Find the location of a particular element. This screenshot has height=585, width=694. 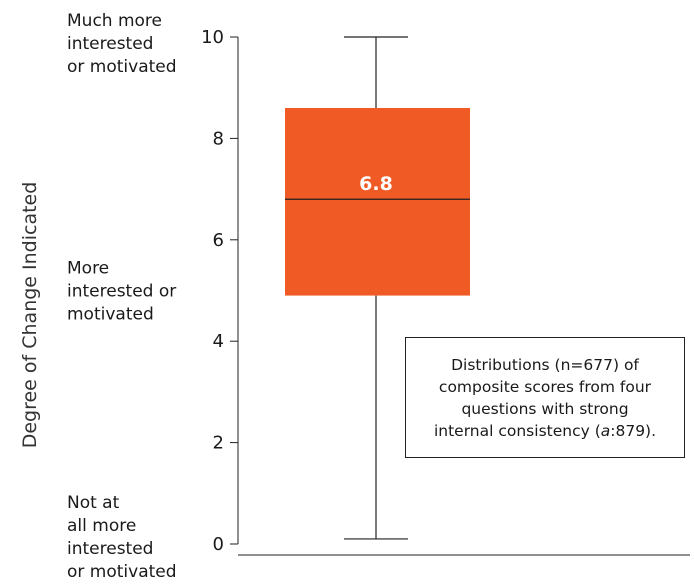

y-tick-label-6: 6 is located at coordinates (218, 240).